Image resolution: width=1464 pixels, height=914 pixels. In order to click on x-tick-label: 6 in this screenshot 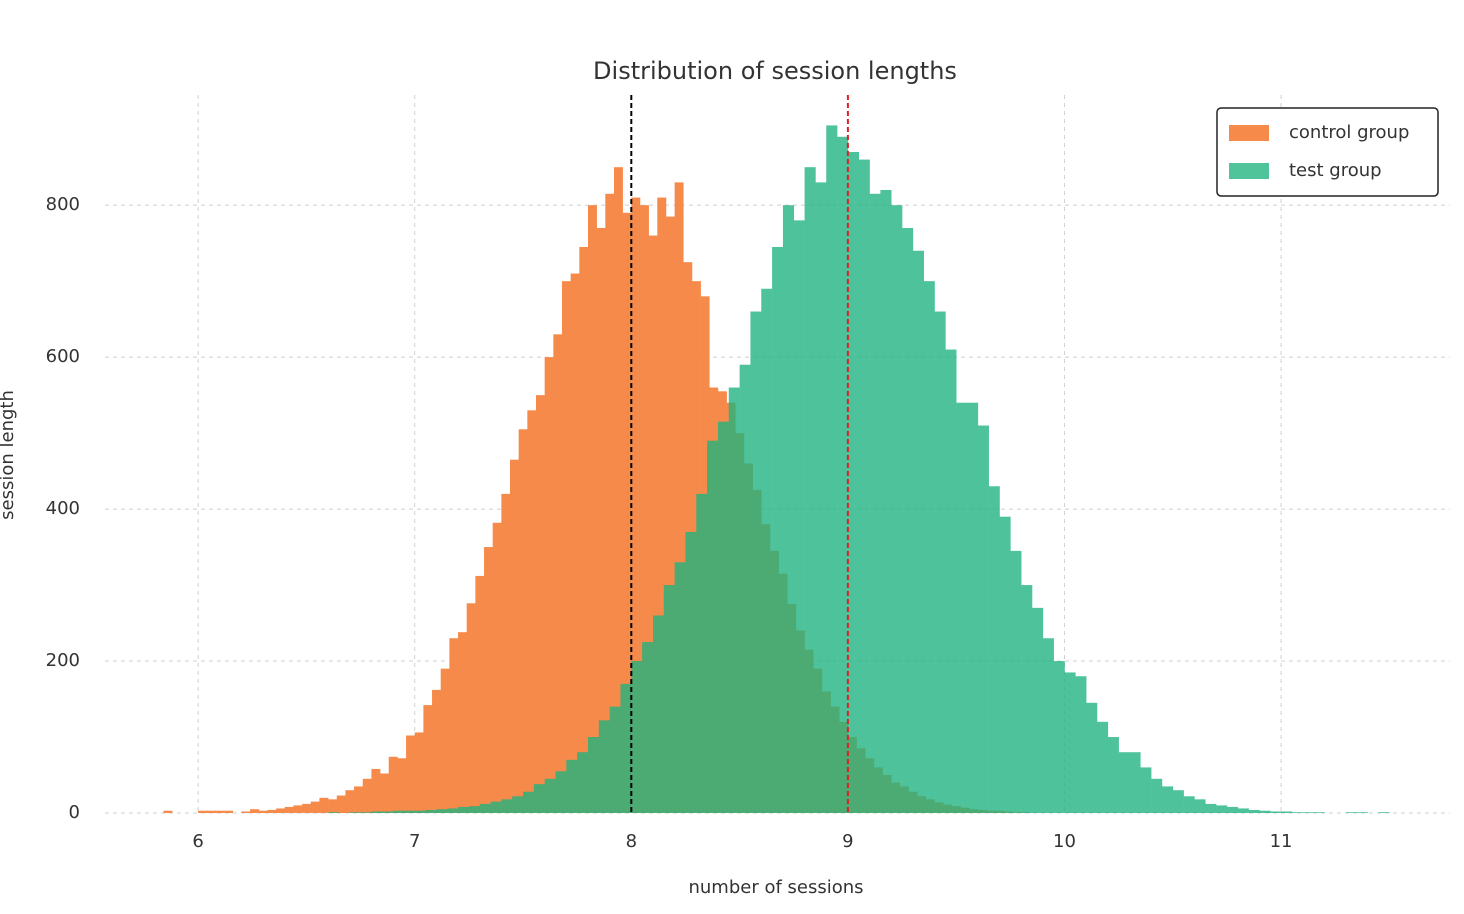, I will do `click(197, 841)`.